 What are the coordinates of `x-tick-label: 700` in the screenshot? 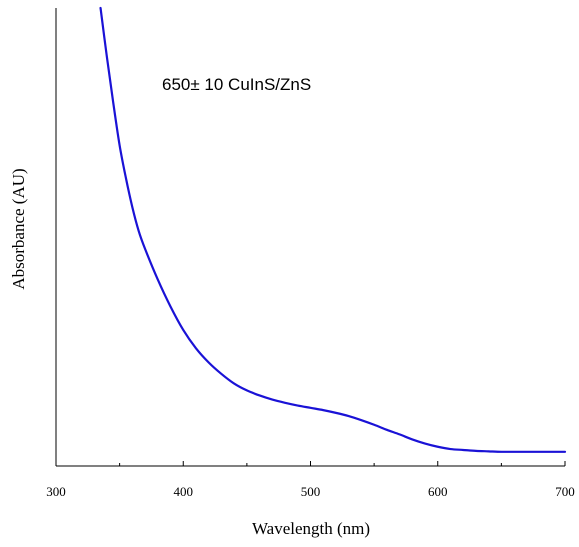 It's located at (565, 491).